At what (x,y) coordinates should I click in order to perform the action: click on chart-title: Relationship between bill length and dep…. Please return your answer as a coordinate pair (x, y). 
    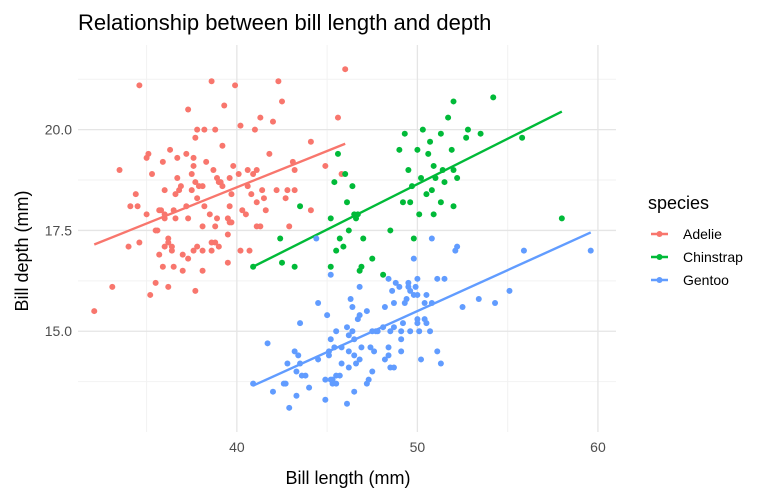
    Looking at the image, I should click on (284, 22).